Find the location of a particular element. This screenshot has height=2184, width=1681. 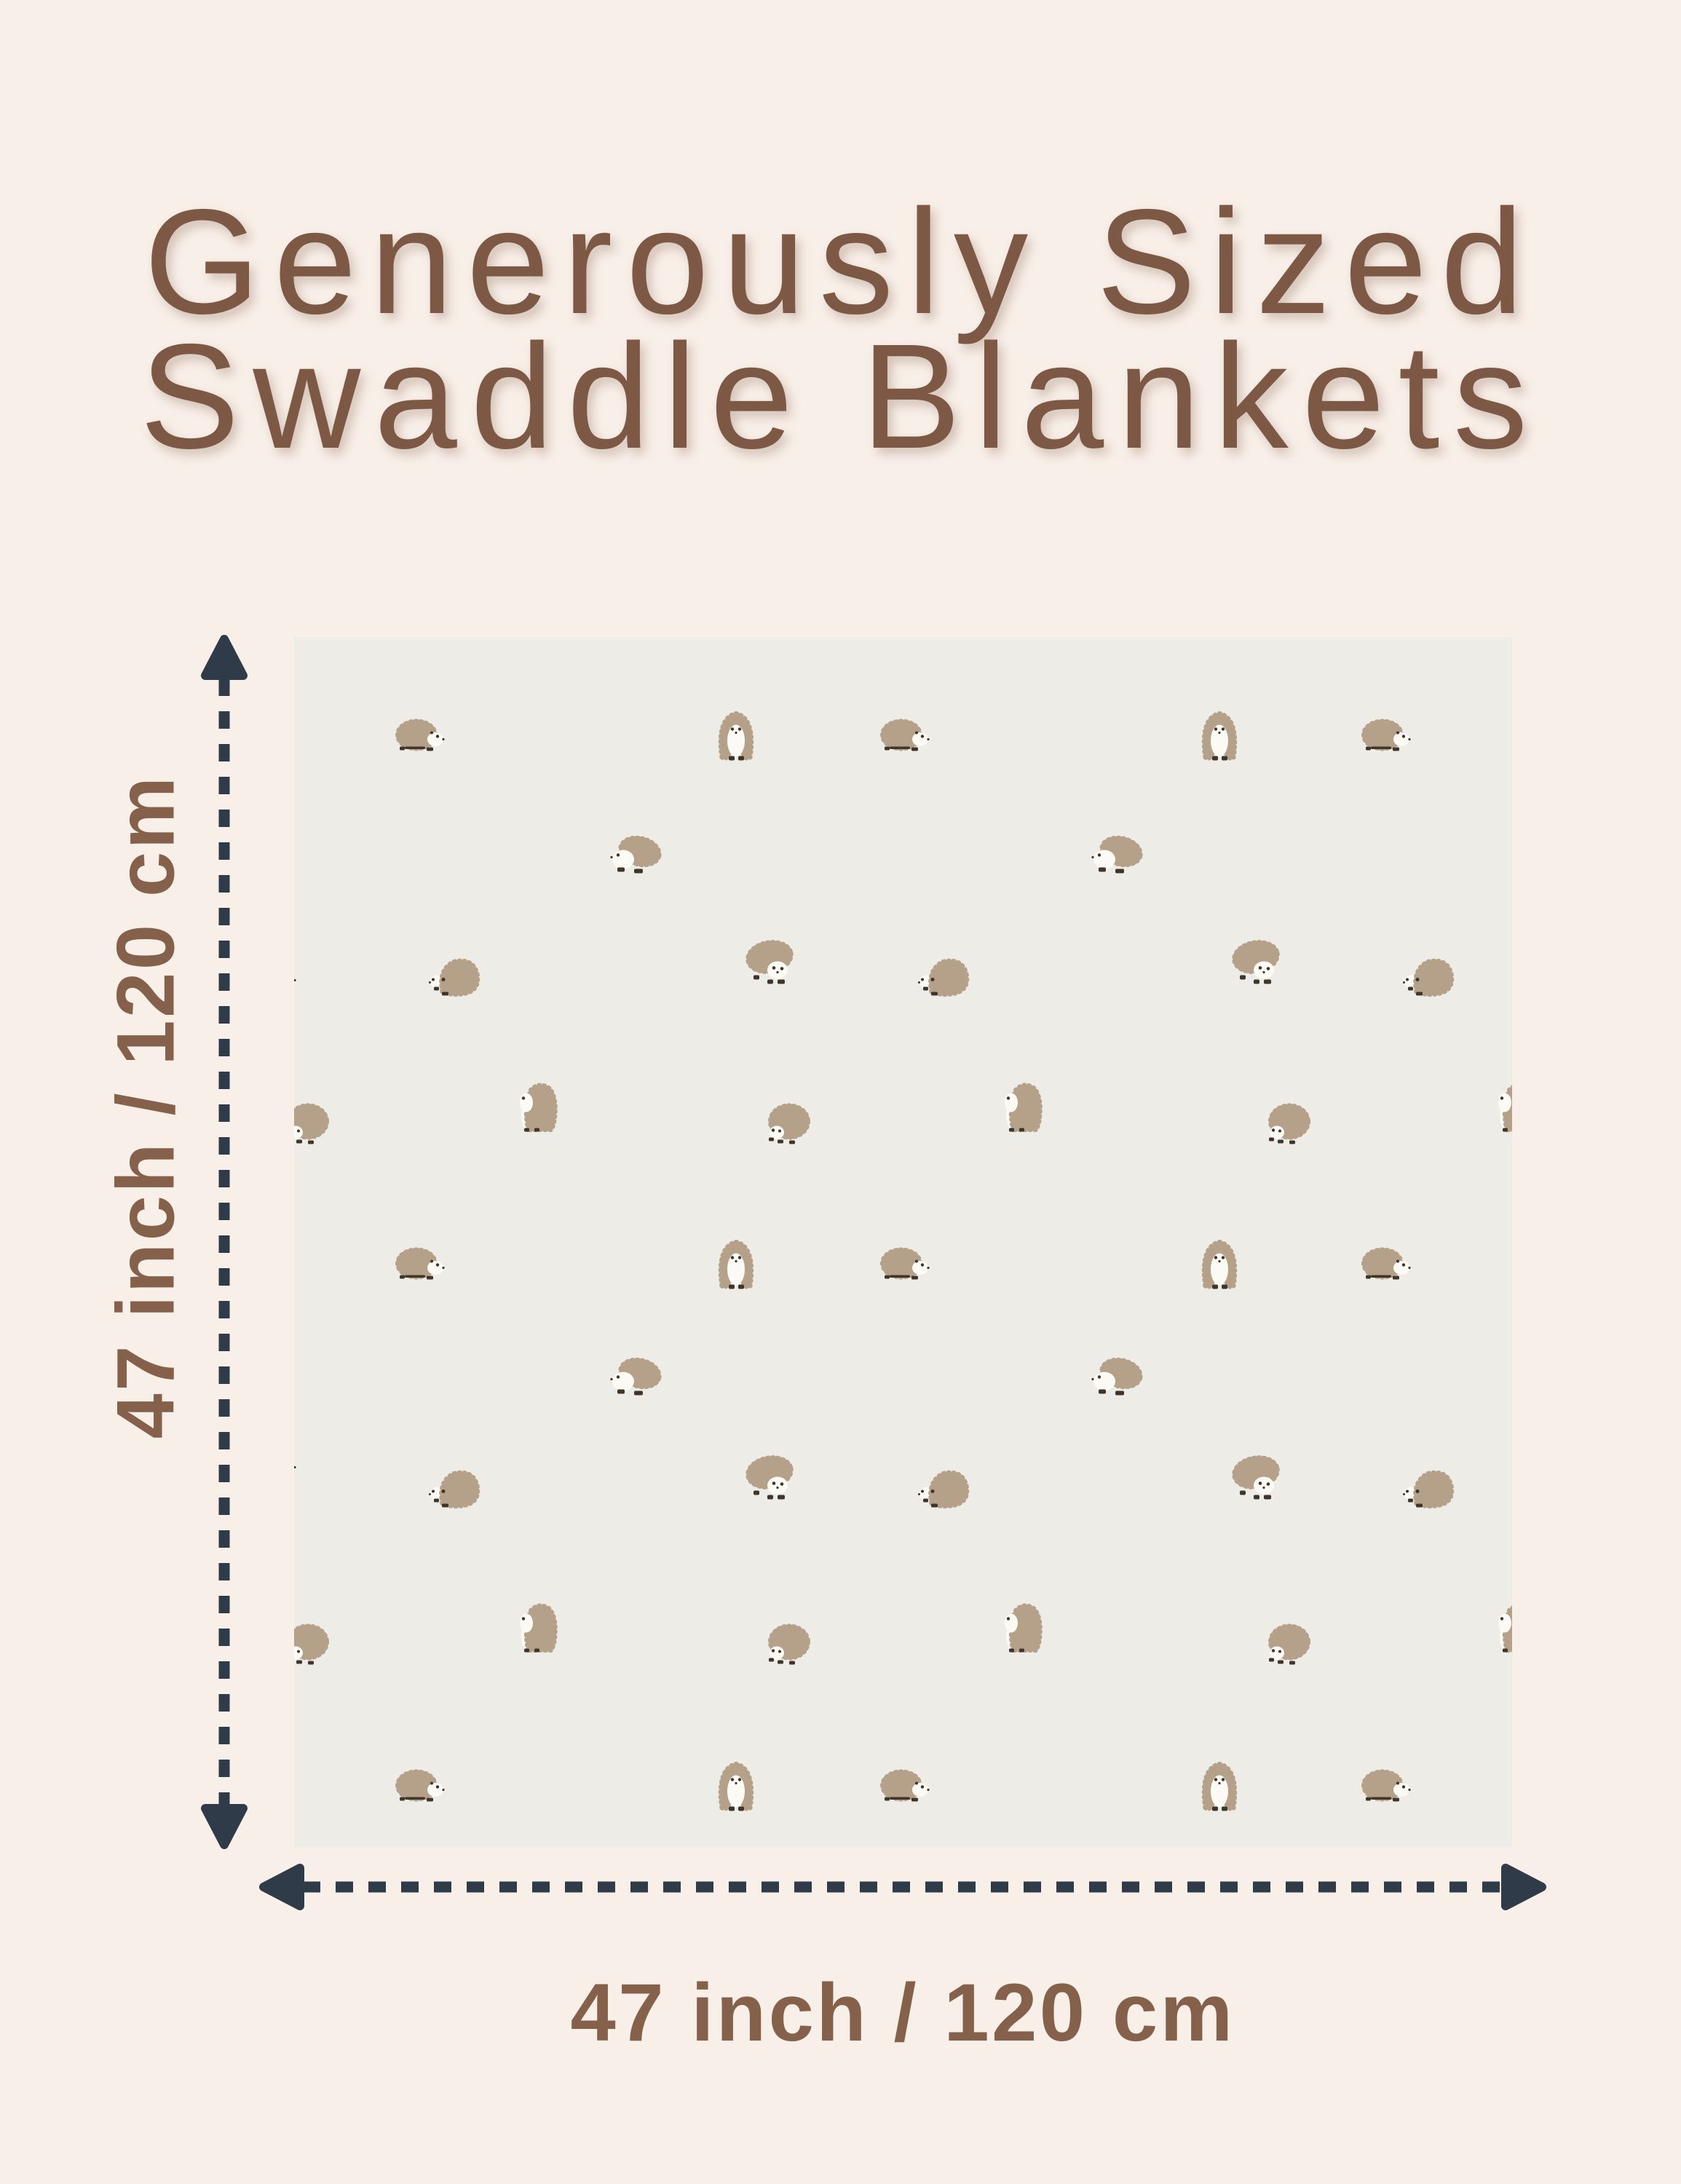

arrowhead-up-icon is located at coordinates (224, 657).